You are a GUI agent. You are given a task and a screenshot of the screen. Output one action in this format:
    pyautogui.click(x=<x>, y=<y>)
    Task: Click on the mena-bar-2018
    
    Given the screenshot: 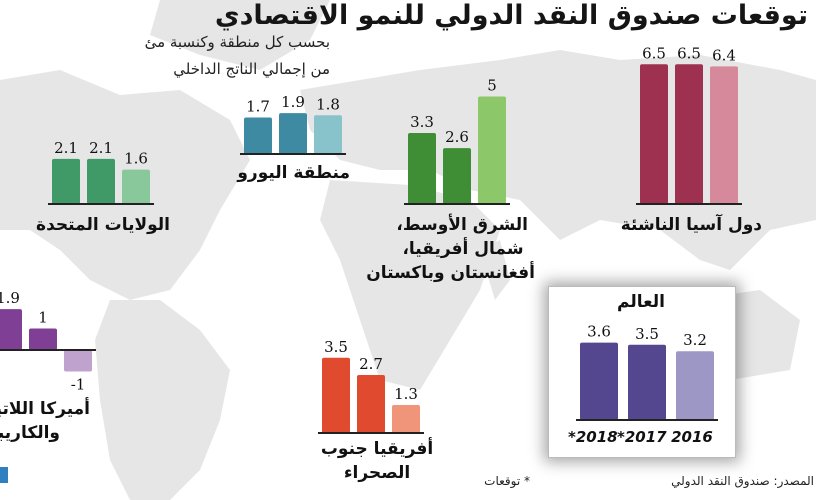 What is the action you would take?
    pyautogui.click(x=422, y=168)
    